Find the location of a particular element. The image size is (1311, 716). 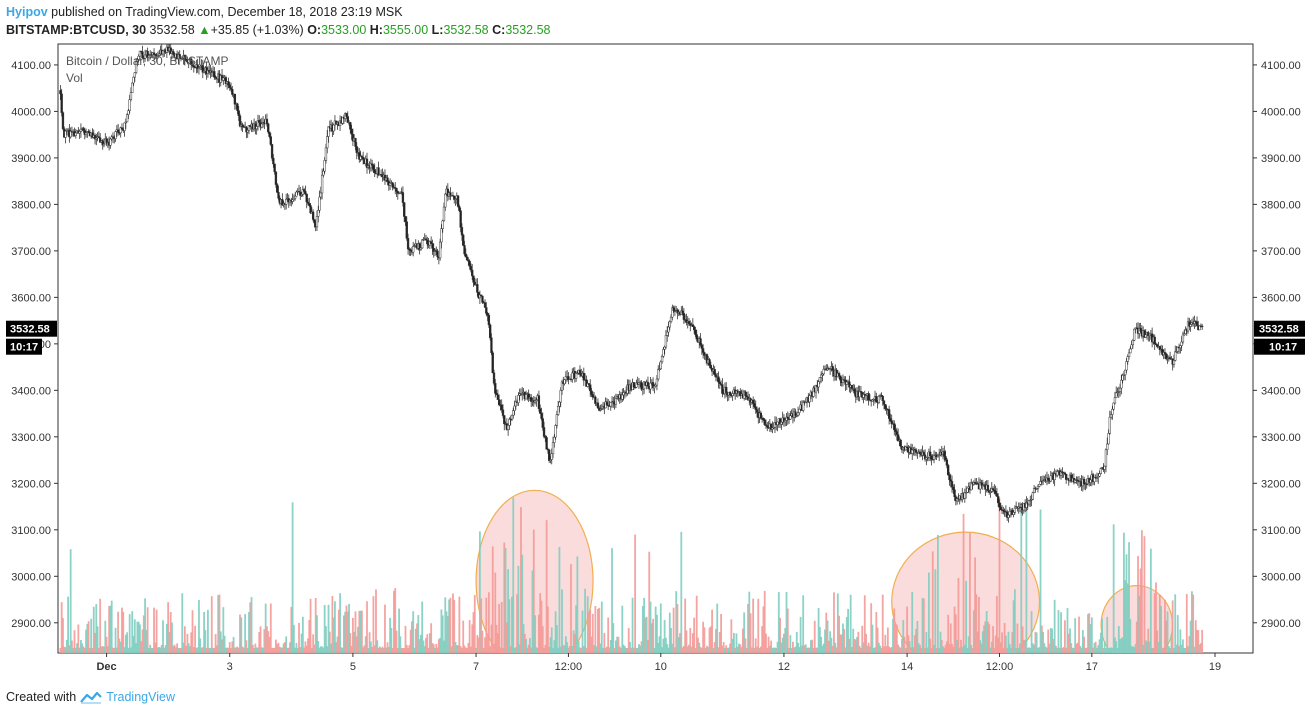

y-tick-label-right: 4000.00 is located at coordinates (1281, 112).